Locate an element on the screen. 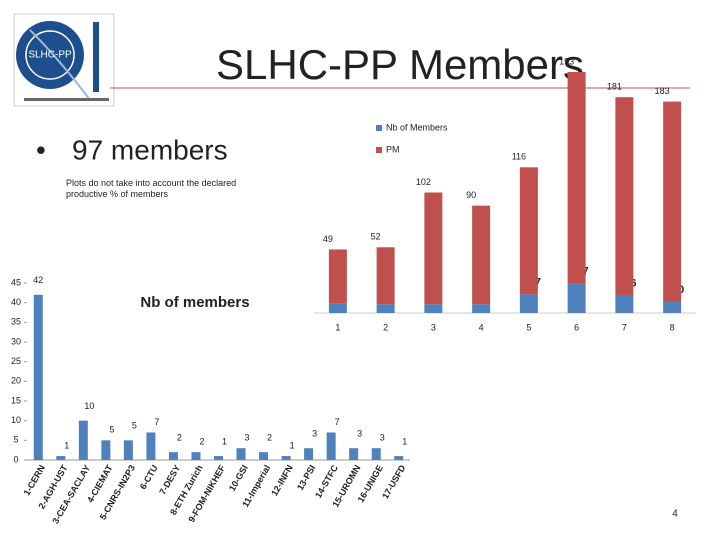  y-tick-label: 10 is located at coordinates (16, 420).